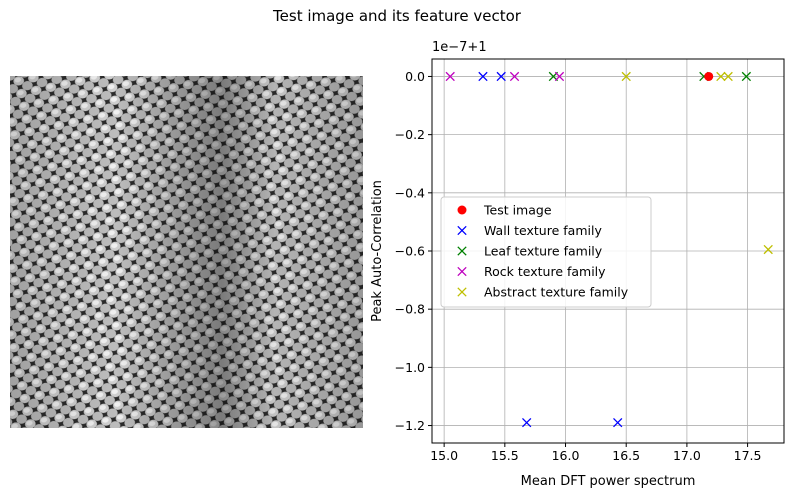  What do you see at coordinates (748, 455) in the screenshot?
I see `x-tick-label: 17.5` at bounding box center [748, 455].